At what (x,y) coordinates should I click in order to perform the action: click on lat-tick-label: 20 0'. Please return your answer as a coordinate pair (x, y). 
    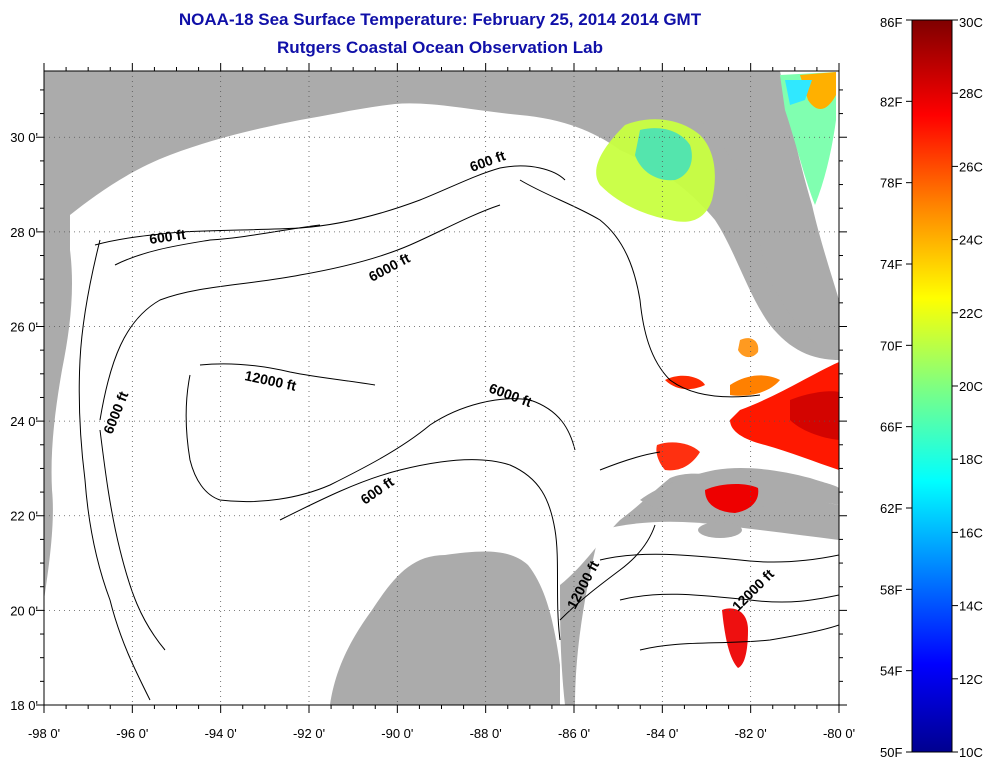
    Looking at the image, I should click on (24, 610).